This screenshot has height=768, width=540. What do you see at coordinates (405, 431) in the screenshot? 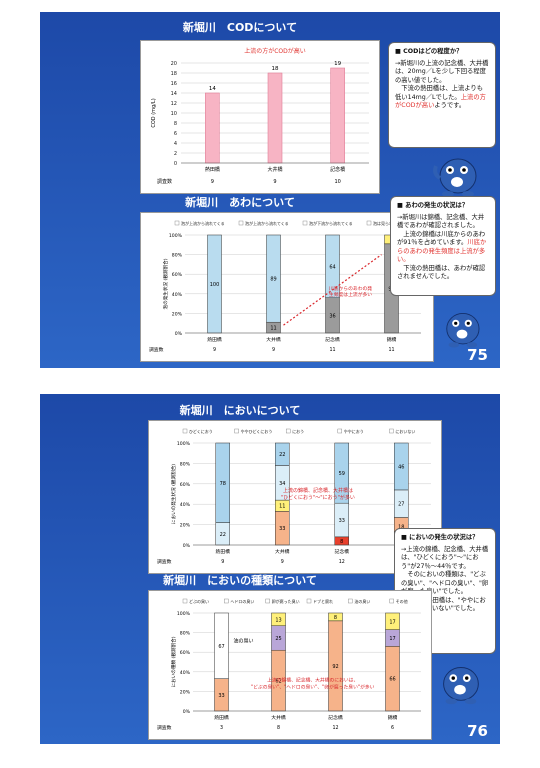
I see `legend-label: においない` at bounding box center [405, 431].